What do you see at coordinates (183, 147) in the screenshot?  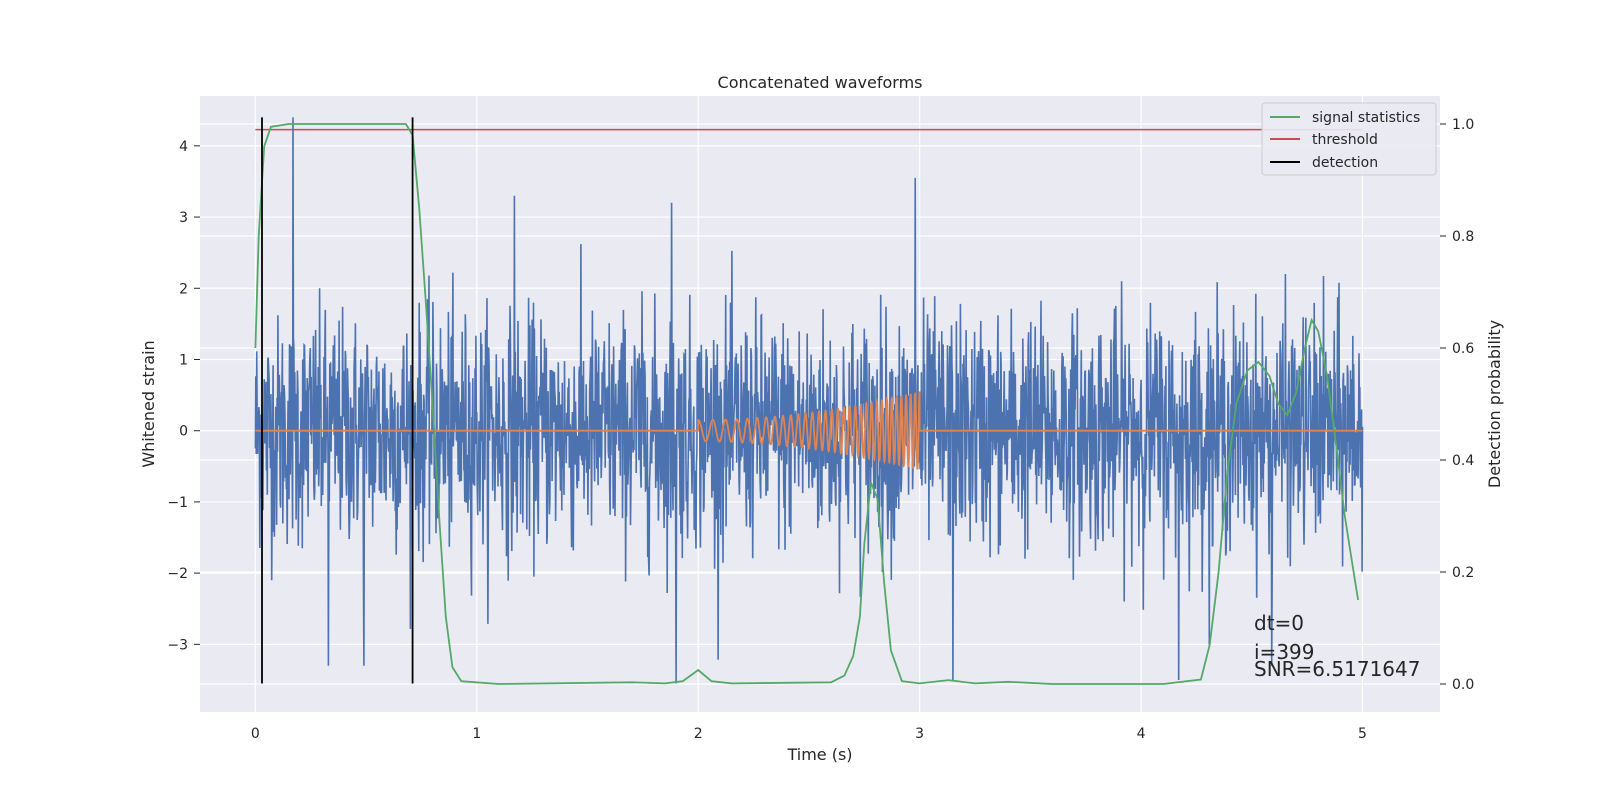 I see `y-tick-label-left-7: 4` at bounding box center [183, 147].